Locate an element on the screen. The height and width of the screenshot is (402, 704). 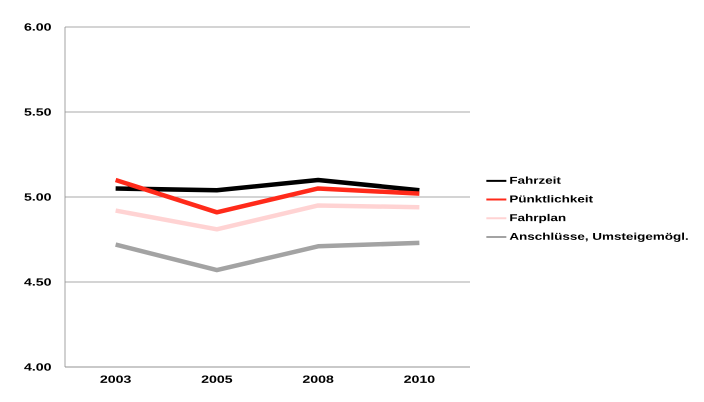
y-tick-label: 5.50 is located at coordinates (37, 112).